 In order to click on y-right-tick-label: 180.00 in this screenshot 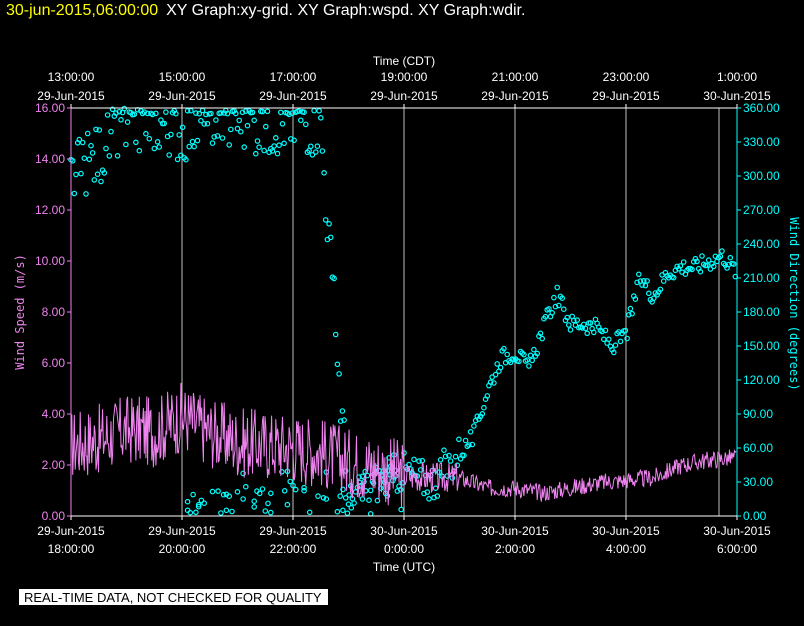, I will do `click(761, 312)`.